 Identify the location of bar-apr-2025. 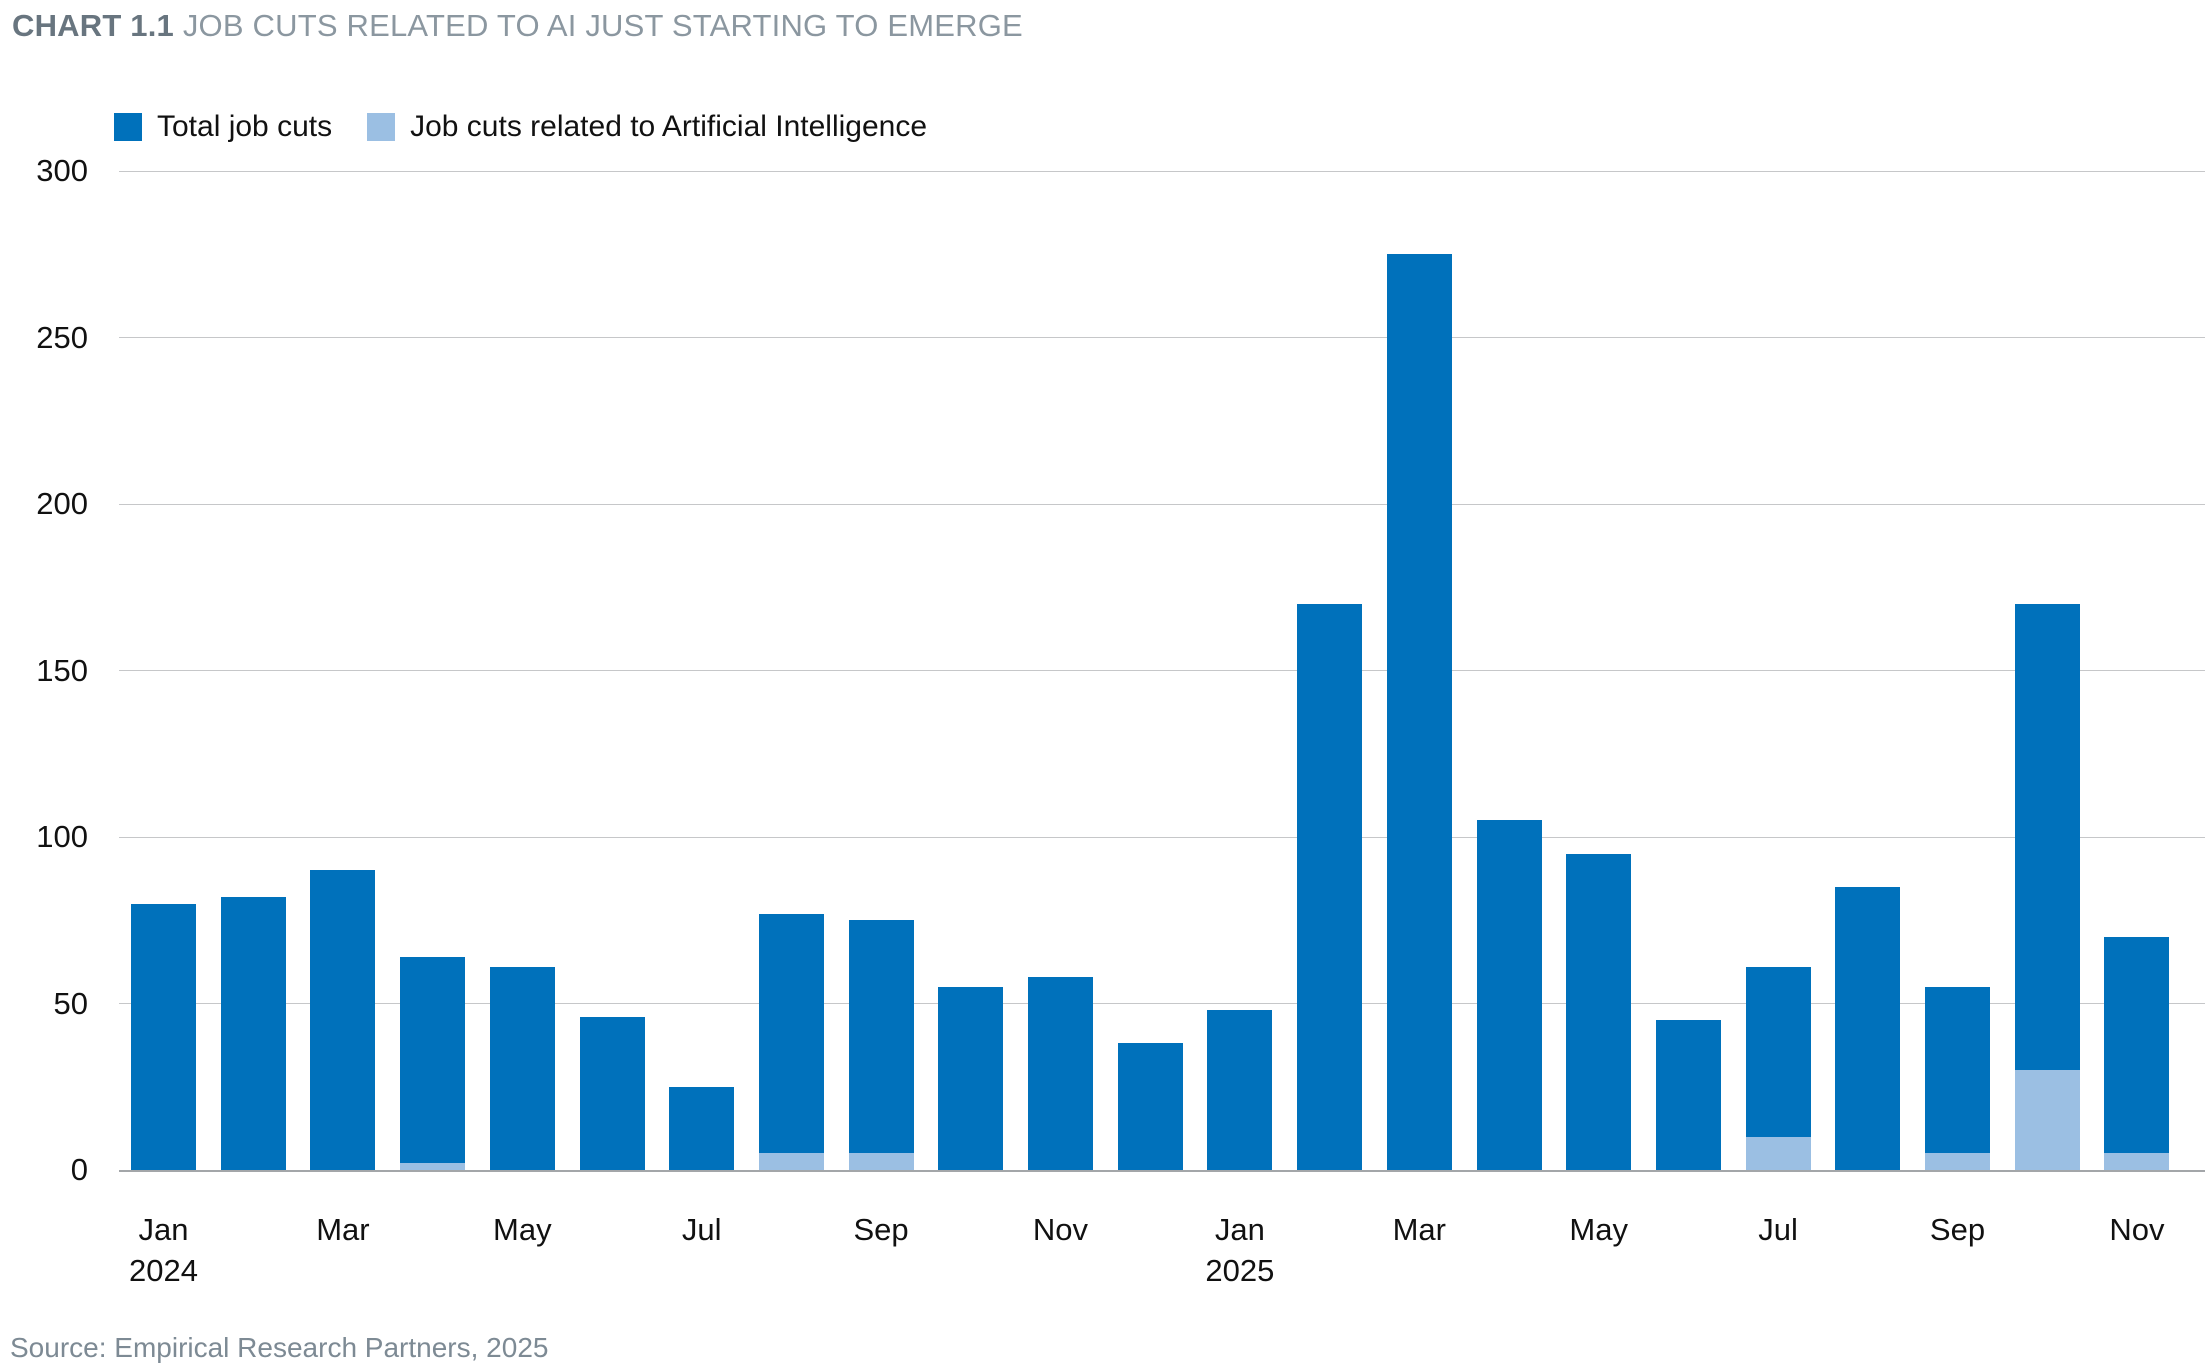
(1509, 995).